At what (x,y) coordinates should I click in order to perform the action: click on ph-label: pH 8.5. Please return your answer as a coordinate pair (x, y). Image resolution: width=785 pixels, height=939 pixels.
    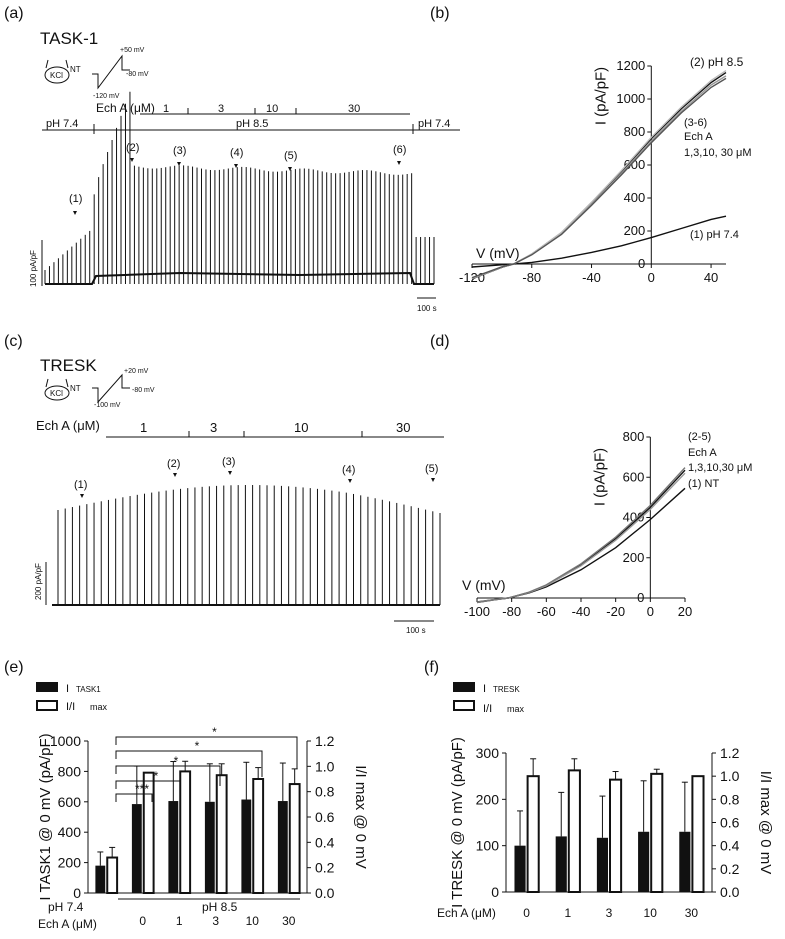
    Looking at the image, I should click on (220, 907).